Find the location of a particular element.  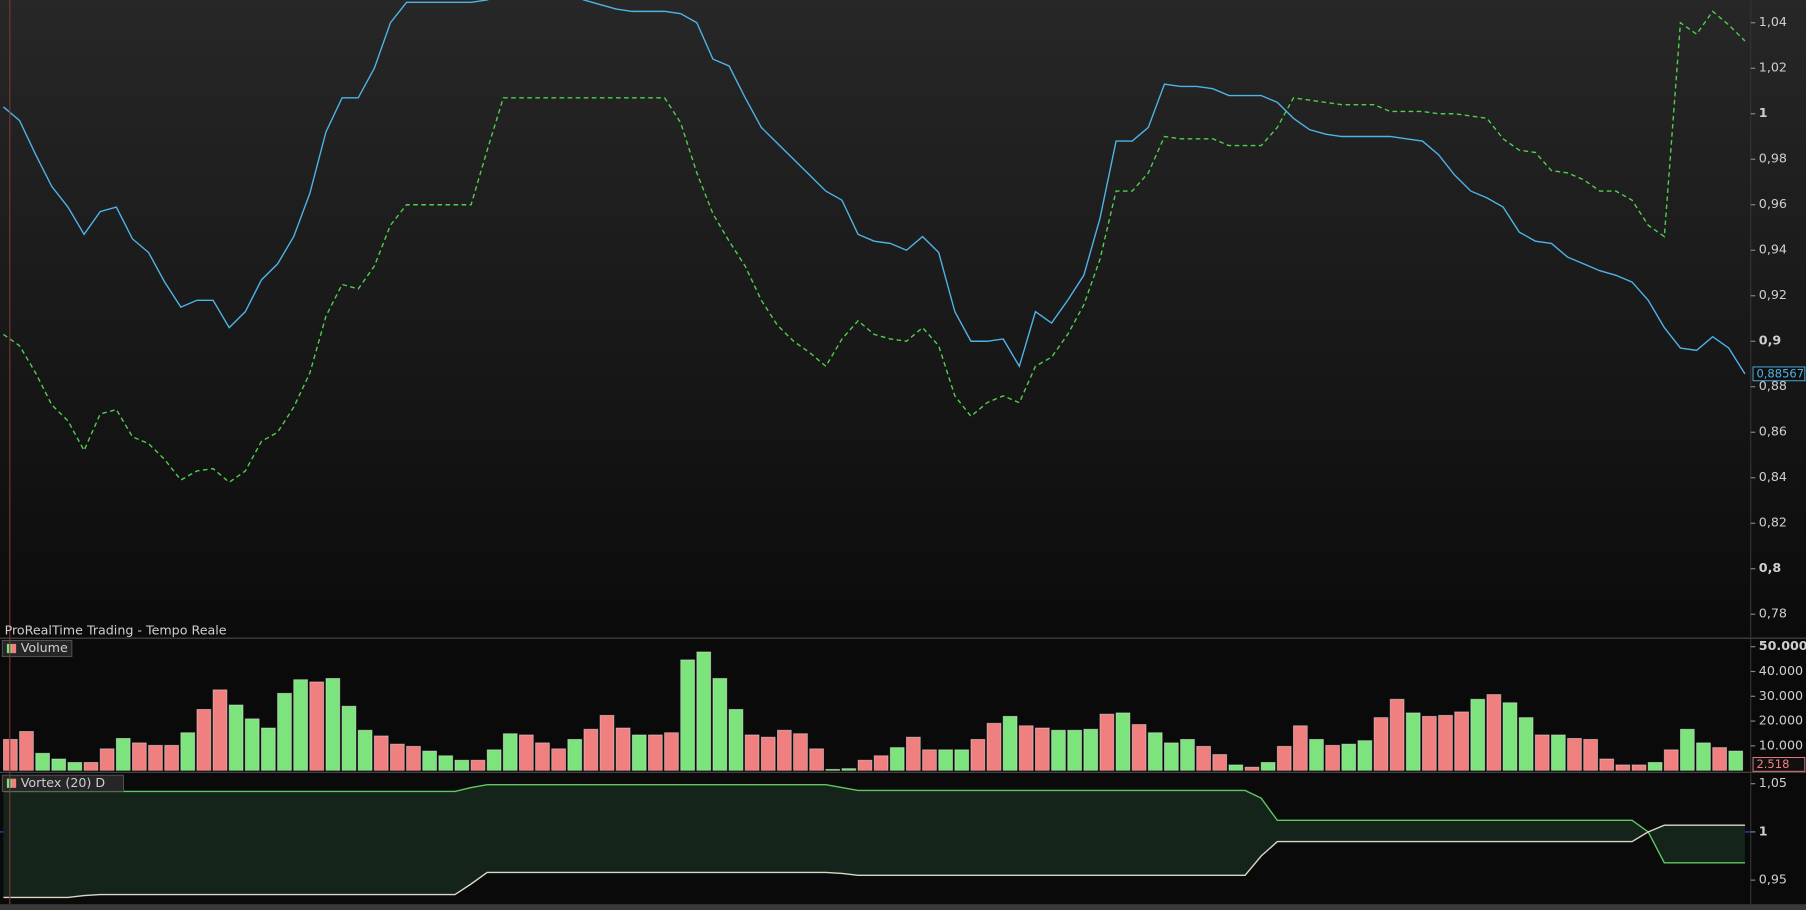

y-tick-label: 0,84 is located at coordinates (1773, 476).